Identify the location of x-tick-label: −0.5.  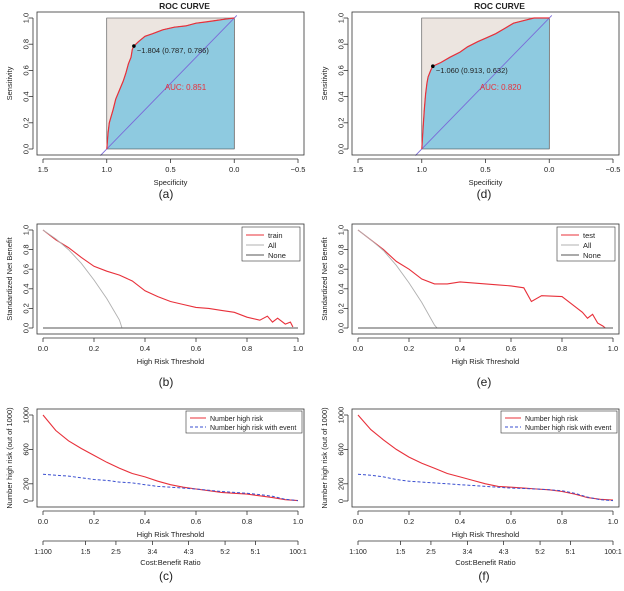
(613, 169).